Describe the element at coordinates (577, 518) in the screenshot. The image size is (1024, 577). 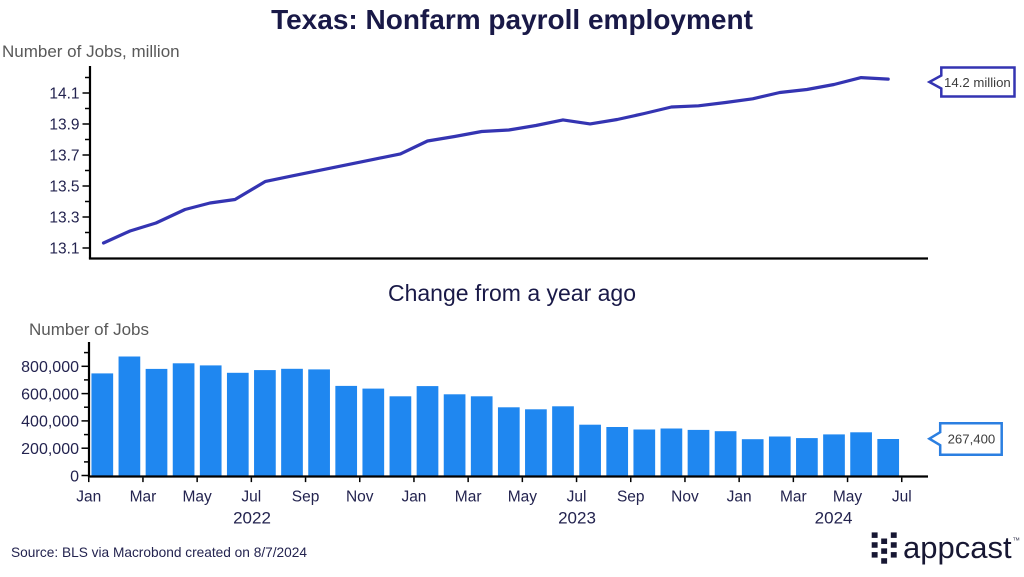
I see `svg-text: 2023` at that location.